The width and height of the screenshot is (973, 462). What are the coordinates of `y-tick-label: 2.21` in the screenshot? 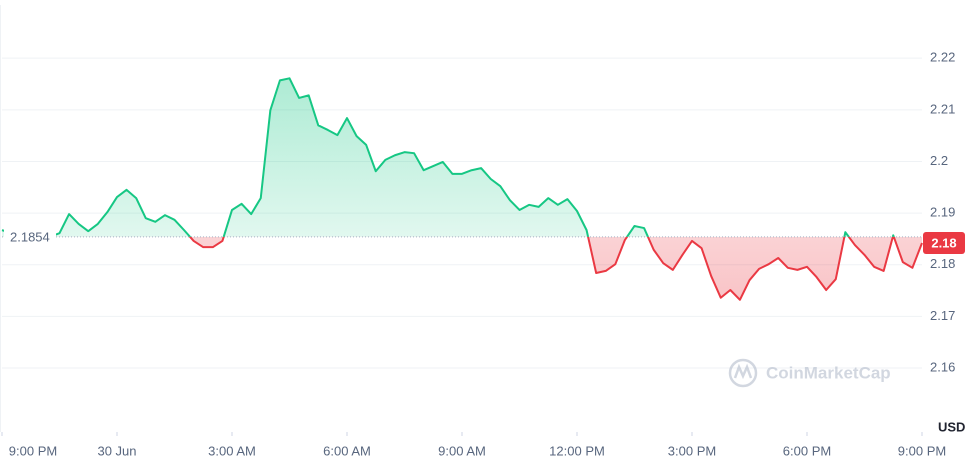 It's located at (942, 108).